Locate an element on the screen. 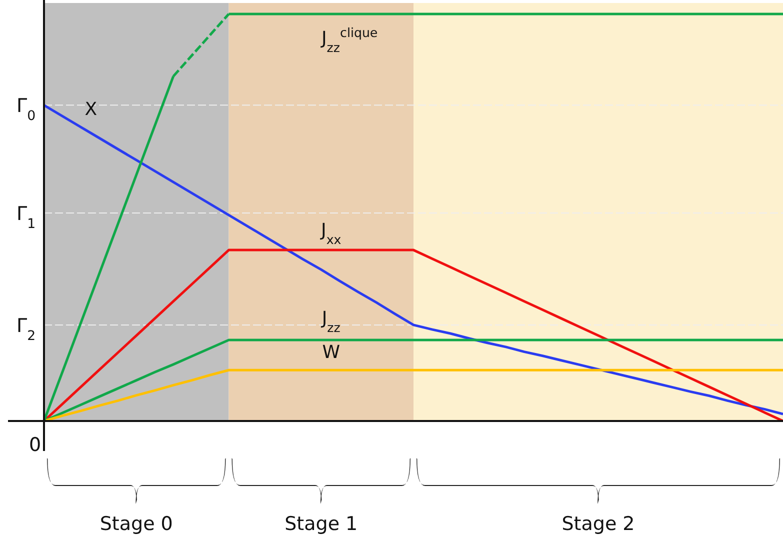  text: Stage 0 is located at coordinates (136, 524).